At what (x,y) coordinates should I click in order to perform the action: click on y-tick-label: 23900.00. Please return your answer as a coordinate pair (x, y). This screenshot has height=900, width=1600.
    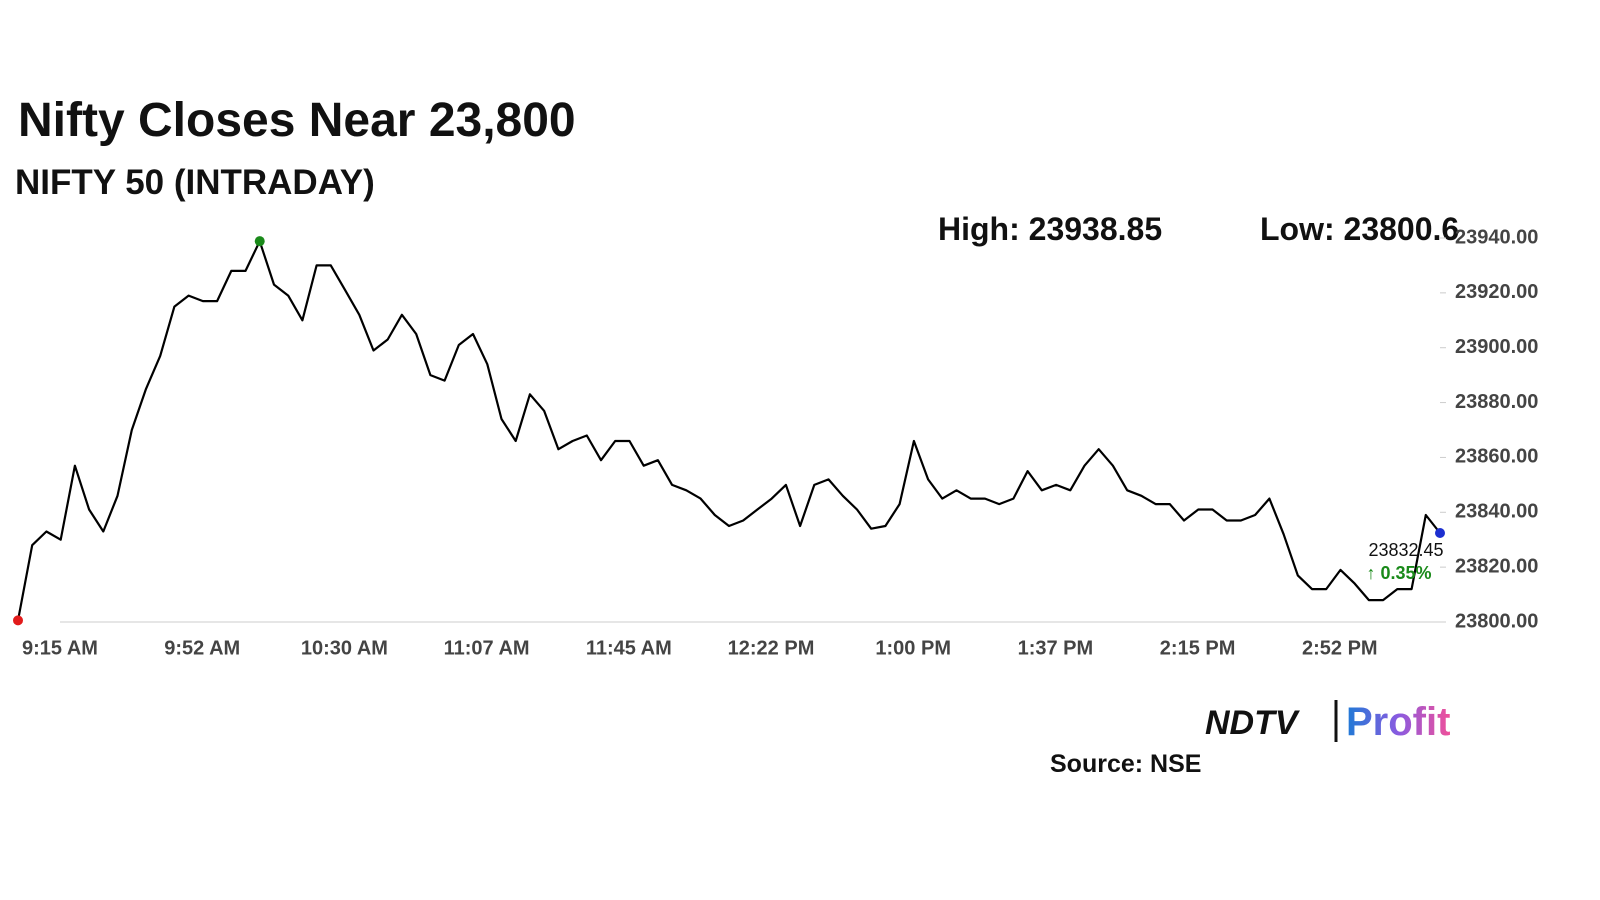
    Looking at the image, I should click on (1496, 347).